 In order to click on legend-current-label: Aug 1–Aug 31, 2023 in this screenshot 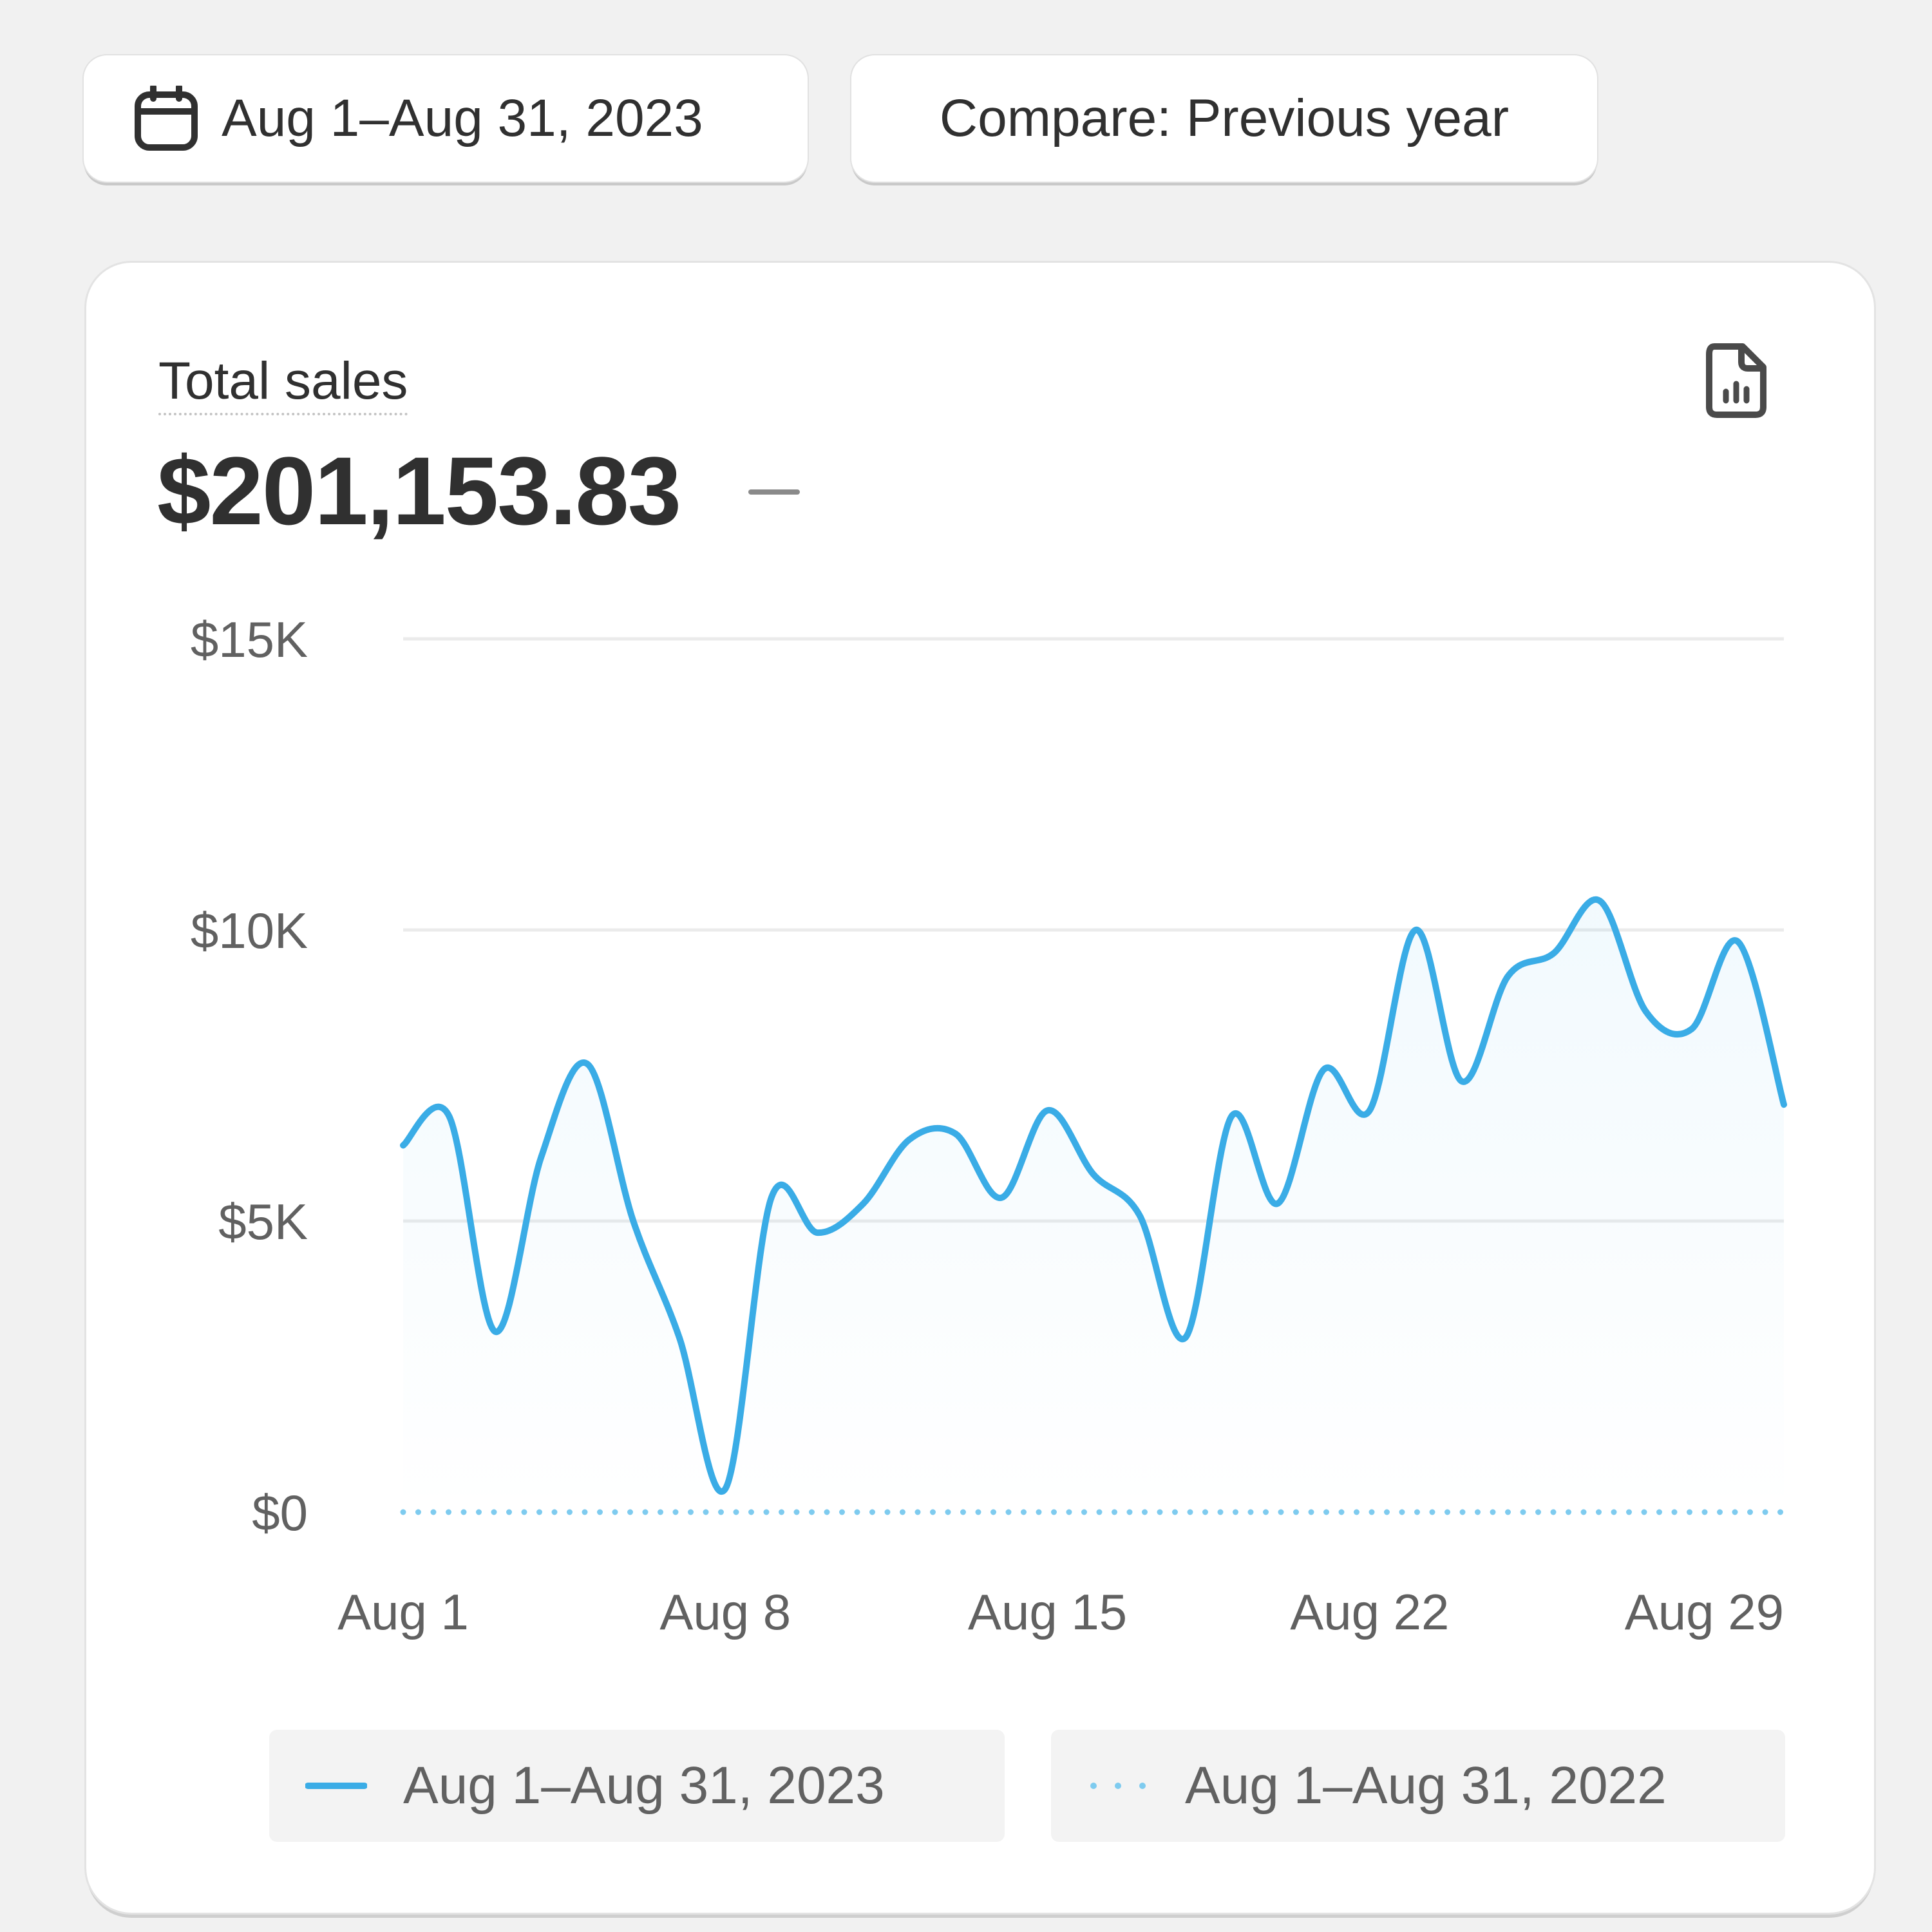, I will do `click(644, 1785)`.